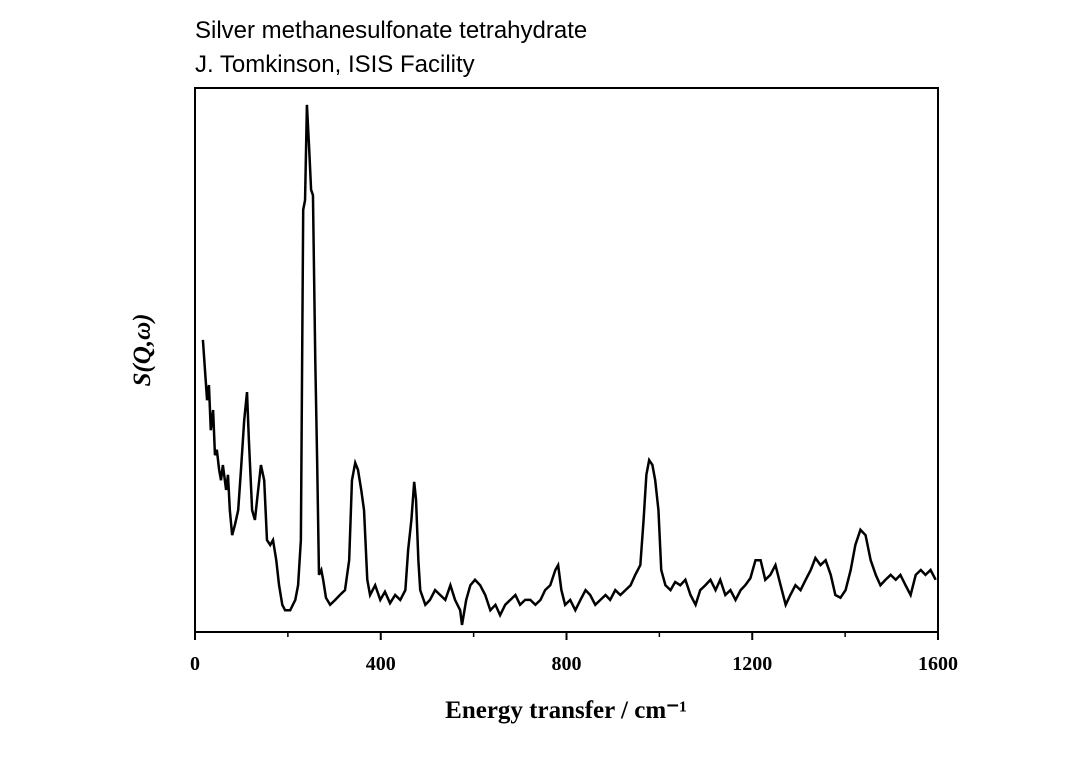 The width and height of the screenshot is (1089, 760). I want to click on y-axis-label: S(Q,ω), so click(142, 350).